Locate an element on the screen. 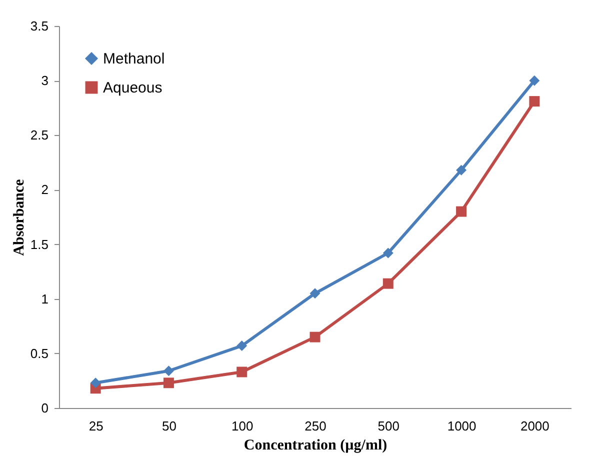  x-tick-label: 25 is located at coordinates (96, 426).